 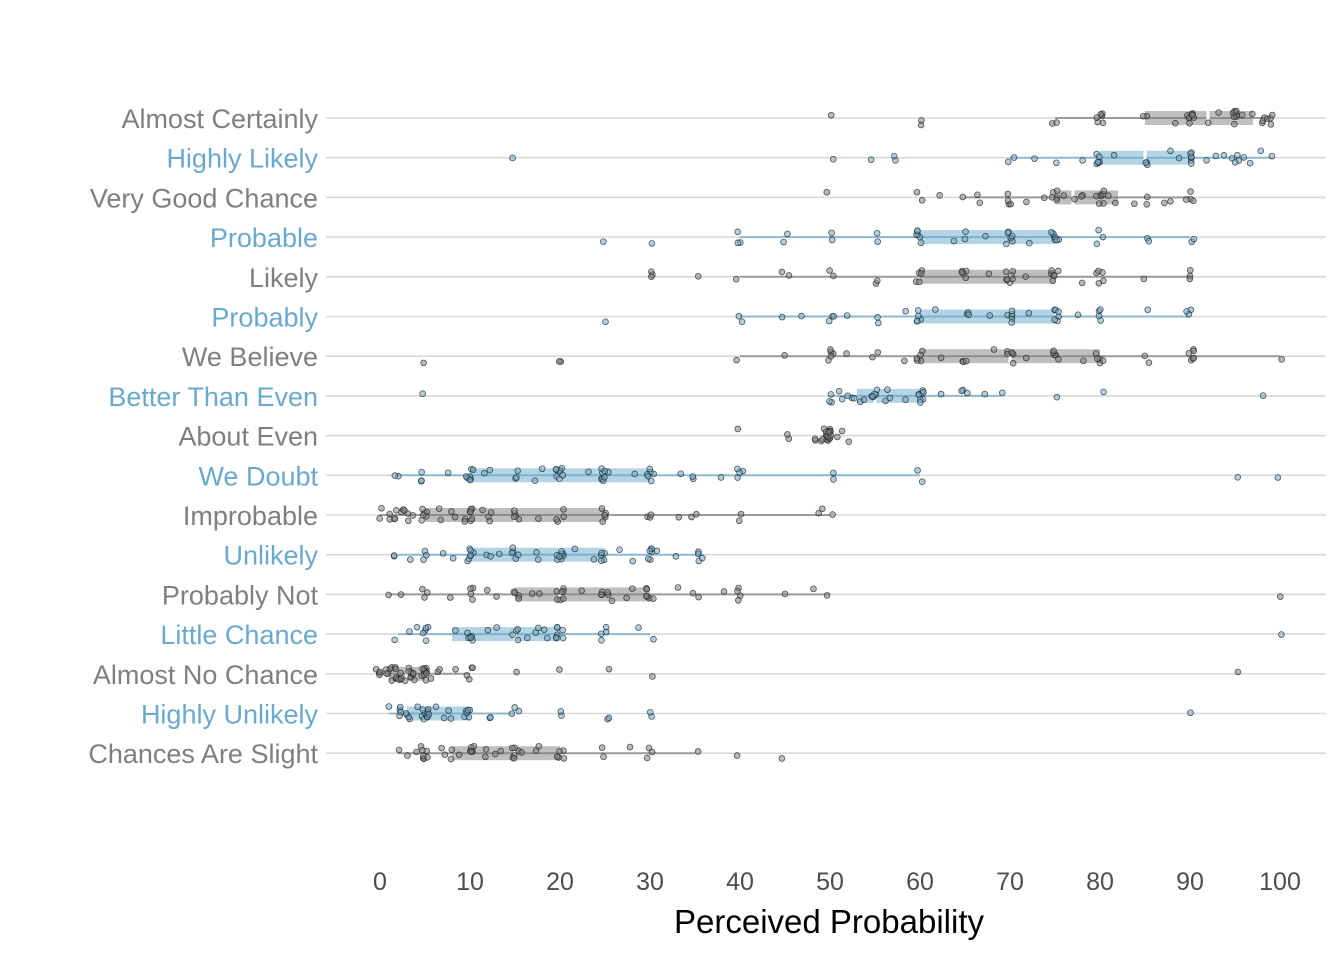 I want to click on iqr-box-almost-certainly, so click(x=1199, y=118).